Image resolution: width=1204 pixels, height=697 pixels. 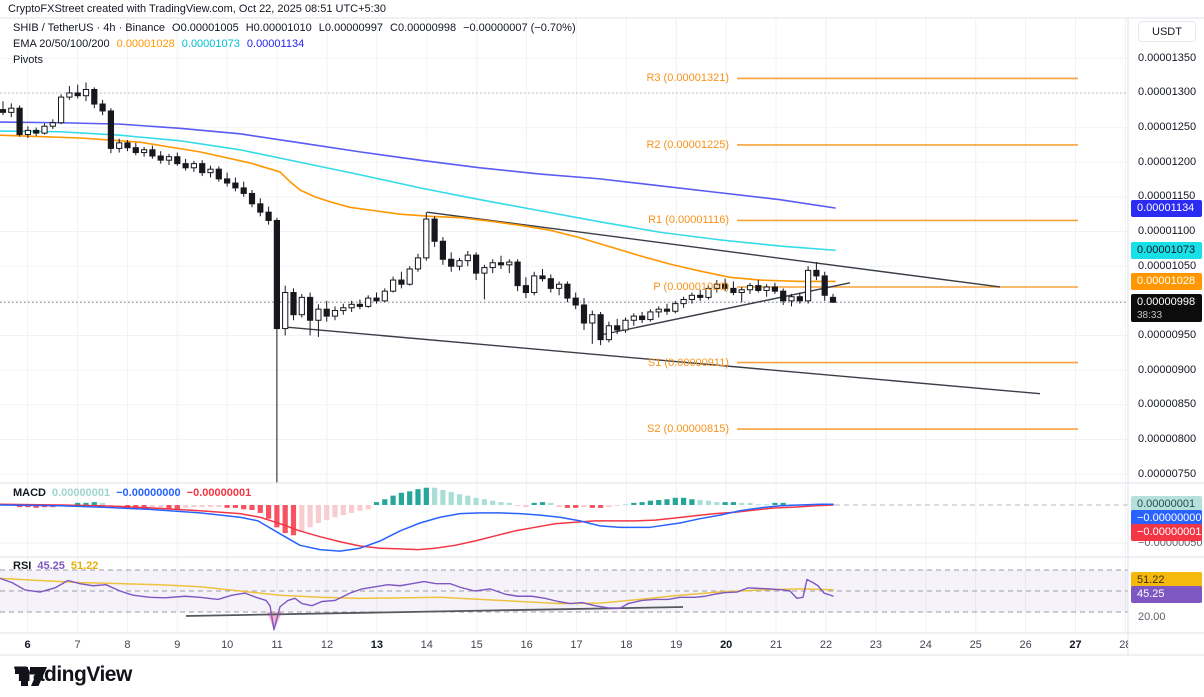 What do you see at coordinates (28, 60) in the screenshot?
I see `pivots-label: Pivots` at bounding box center [28, 60].